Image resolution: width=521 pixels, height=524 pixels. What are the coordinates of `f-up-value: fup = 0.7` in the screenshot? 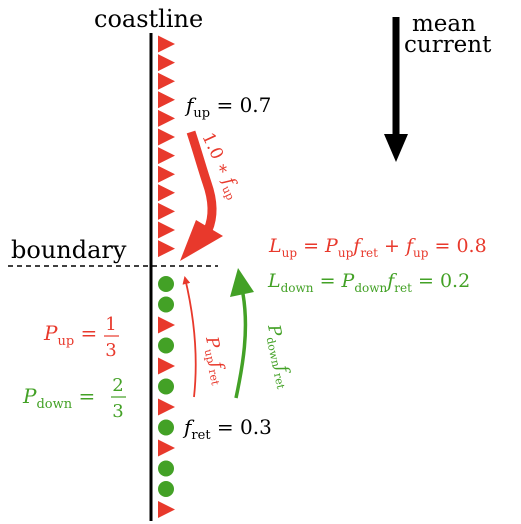 It's located at (227, 107).